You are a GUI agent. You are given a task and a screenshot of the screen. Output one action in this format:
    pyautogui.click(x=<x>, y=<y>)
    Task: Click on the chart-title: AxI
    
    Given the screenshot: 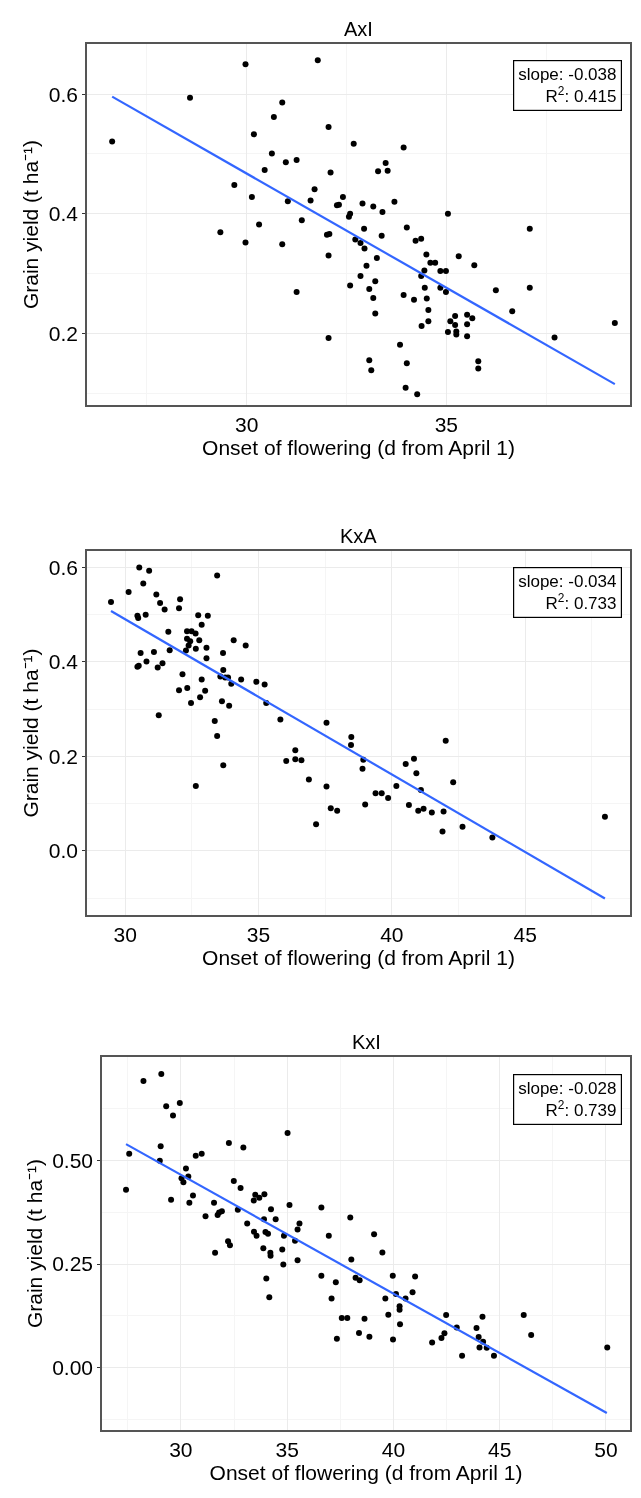 What is the action you would take?
    pyautogui.click(x=358, y=29)
    